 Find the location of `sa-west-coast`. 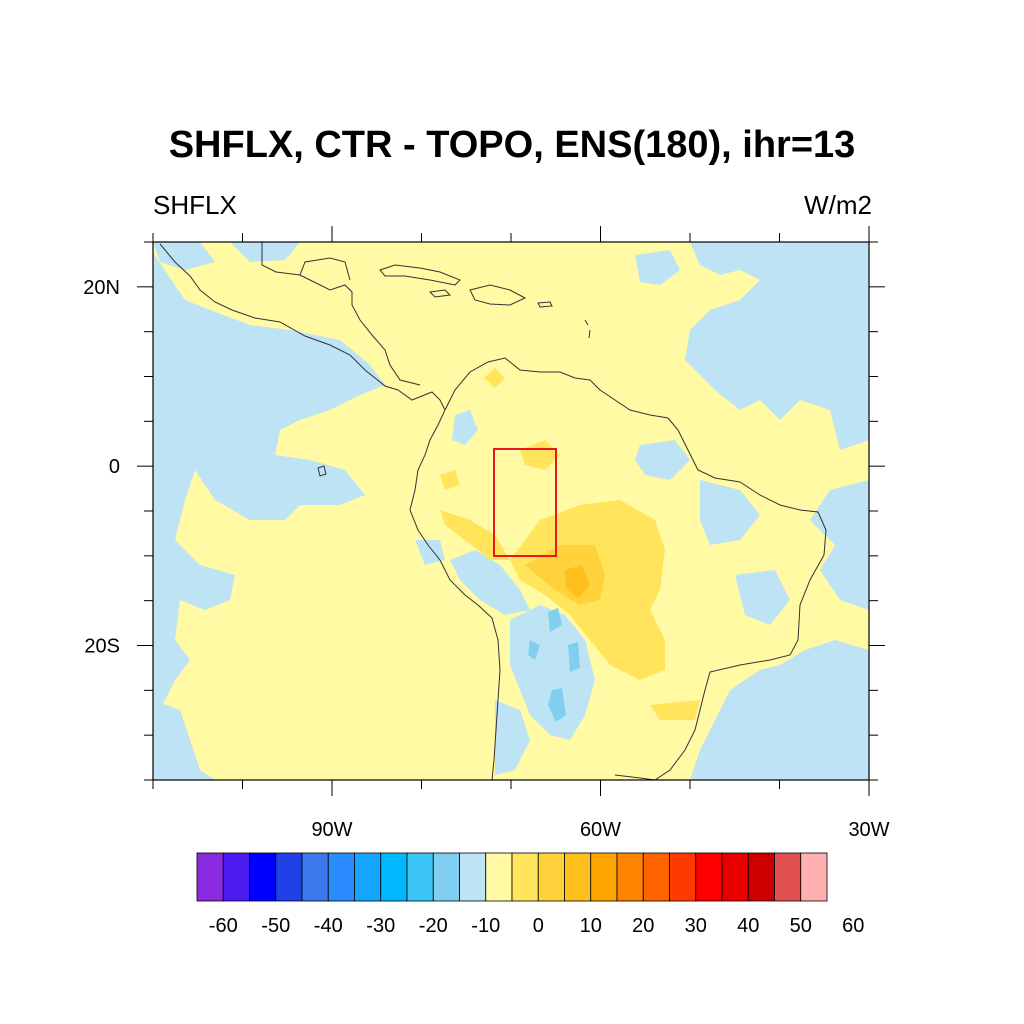

sa-west-coast is located at coordinates (455, 594).